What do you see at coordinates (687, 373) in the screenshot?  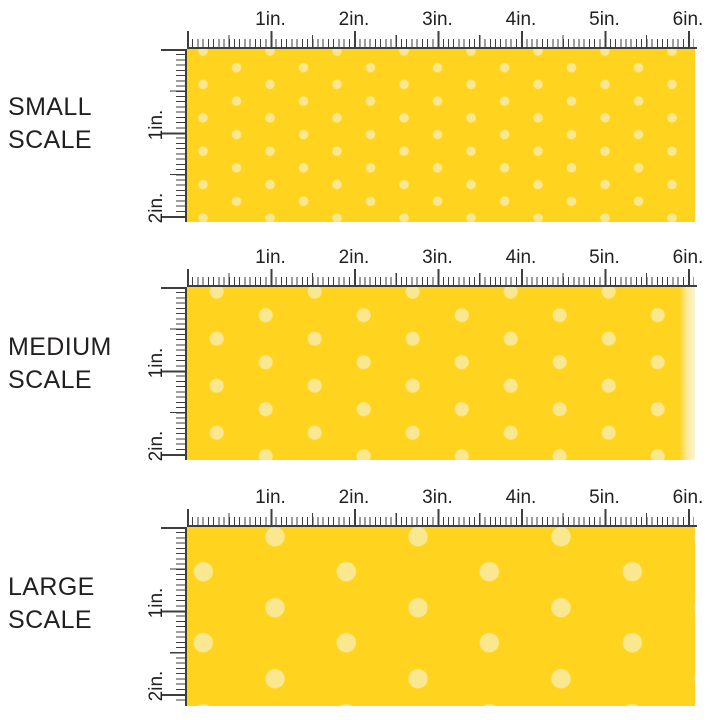 I see `swatch-edge-highlight` at bounding box center [687, 373].